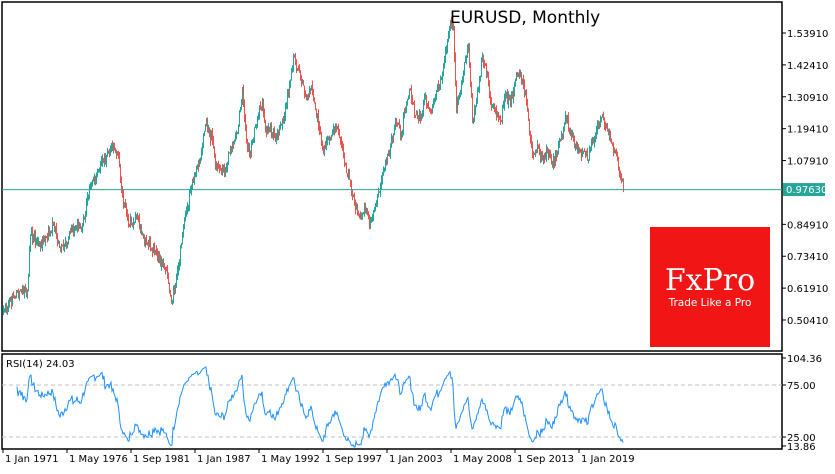  I want to click on time-tick-label: 1 May 2008, so click(482, 459).